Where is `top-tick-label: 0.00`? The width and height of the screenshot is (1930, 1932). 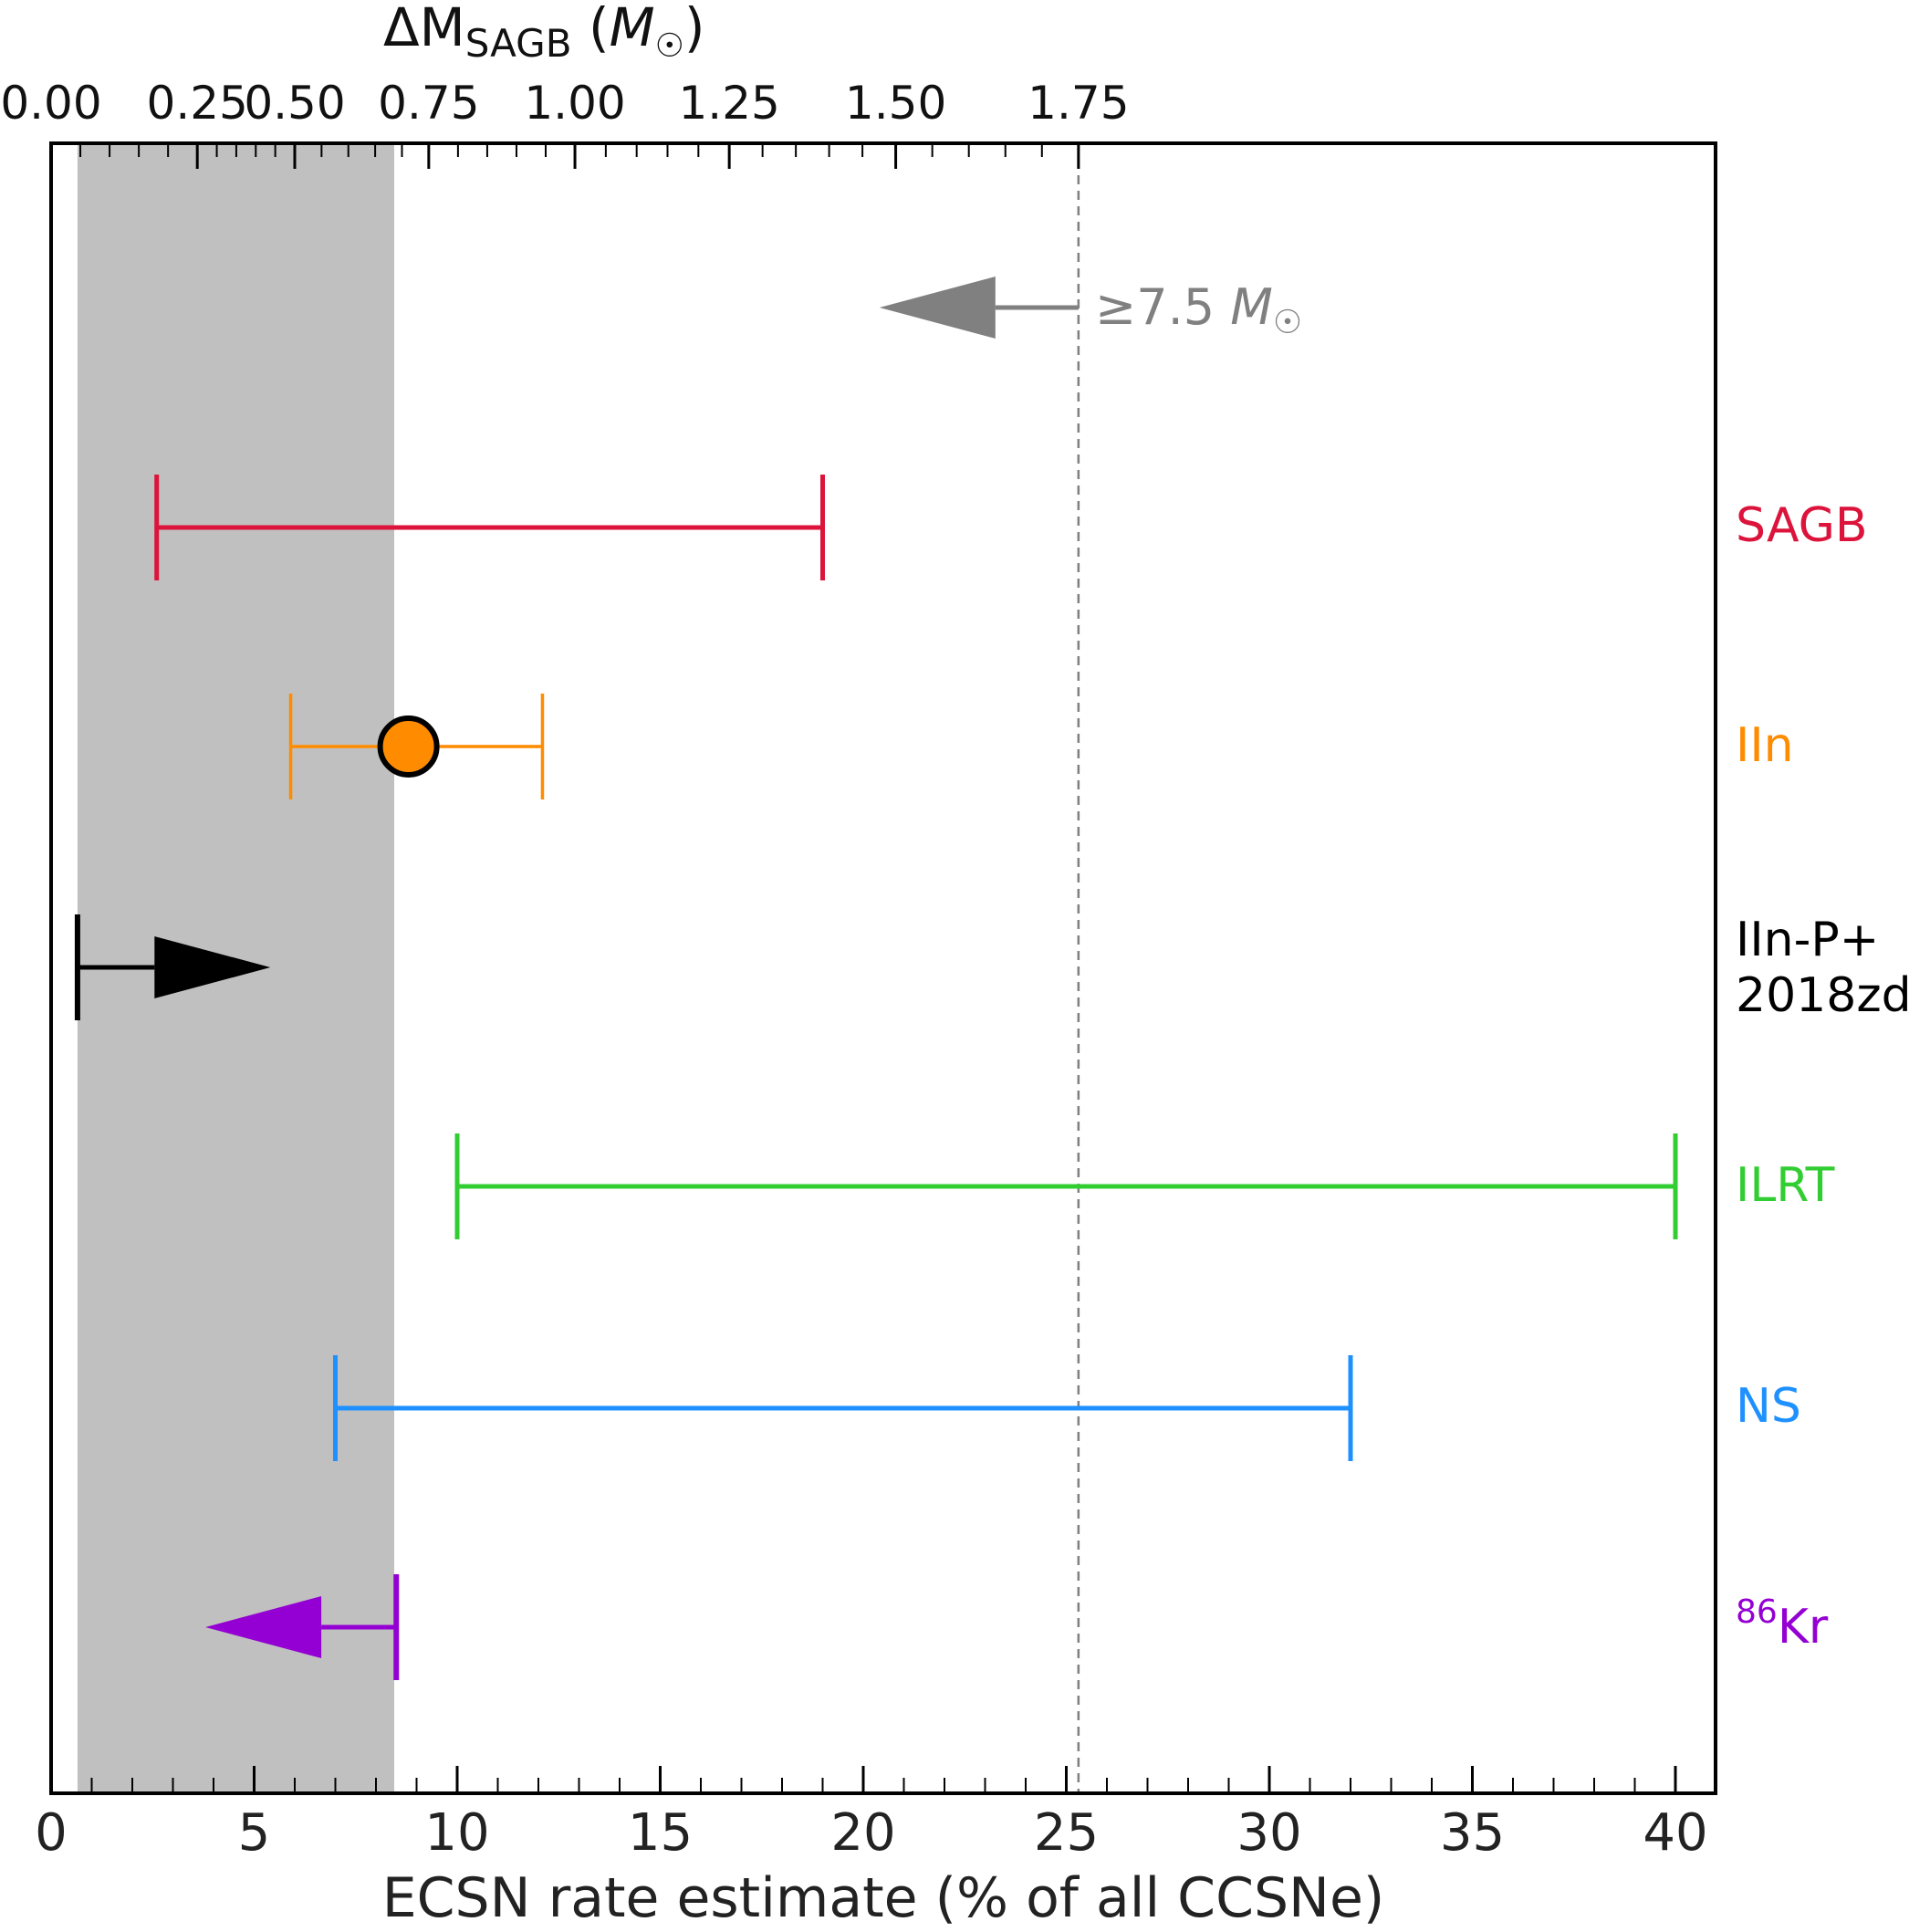
top-tick-label: 0.00 is located at coordinates (50, 103).